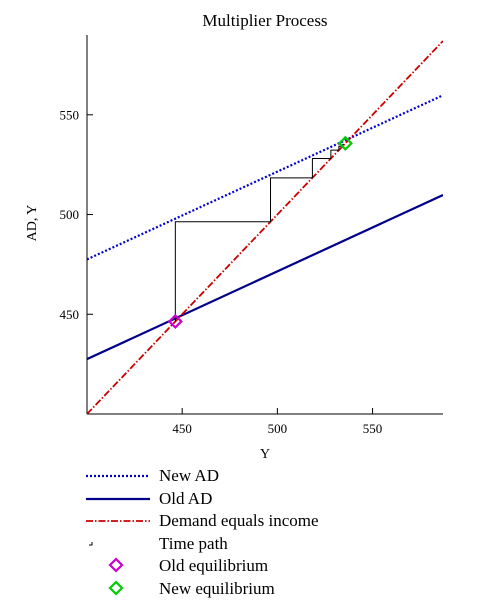  What do you see at coordinates (70, 314) in the screenshot?
I see `y-tick-label: 450` at bounding box center [70, 314].